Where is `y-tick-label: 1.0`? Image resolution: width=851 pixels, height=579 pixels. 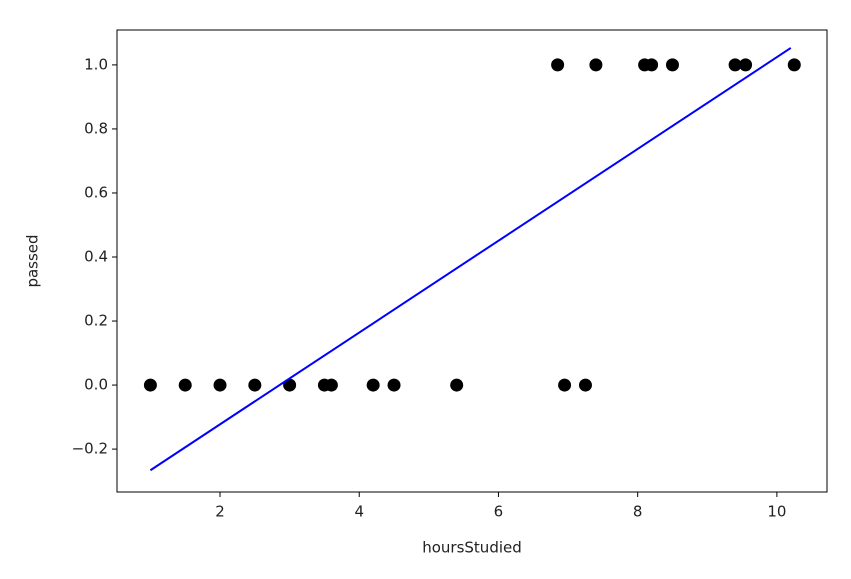
y-tick-label: 1.0 is located at coordinates (96, 64).